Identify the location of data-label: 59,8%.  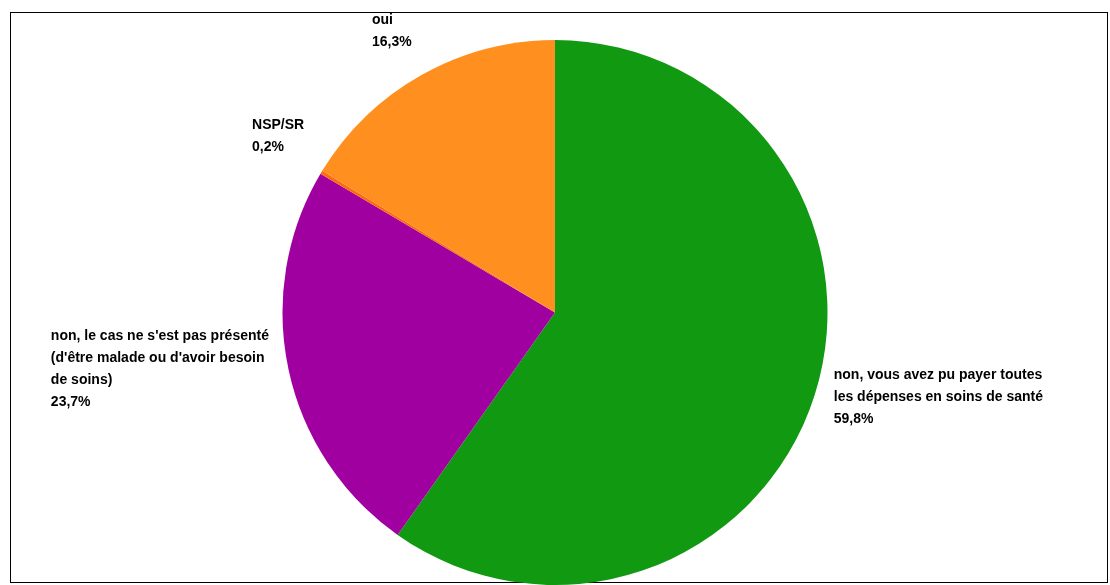
(853, 418).